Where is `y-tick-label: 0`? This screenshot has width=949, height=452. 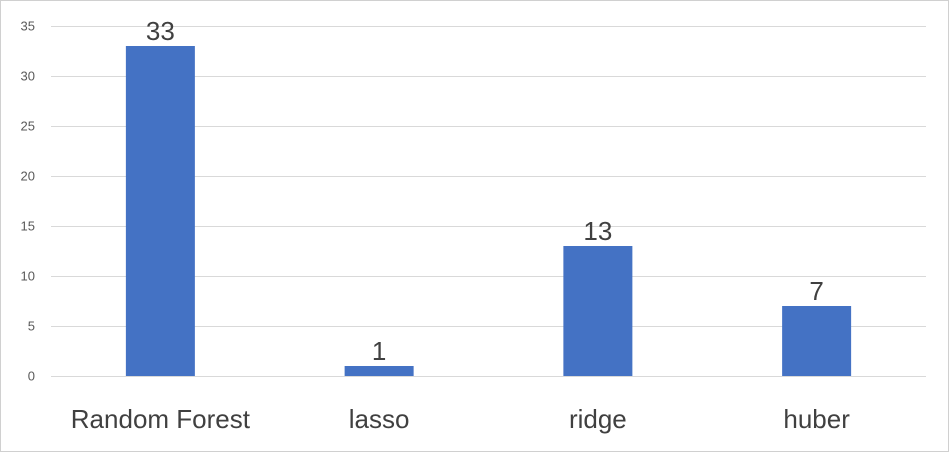 y-tick-label: 0 is located at coordinates (31, 376).